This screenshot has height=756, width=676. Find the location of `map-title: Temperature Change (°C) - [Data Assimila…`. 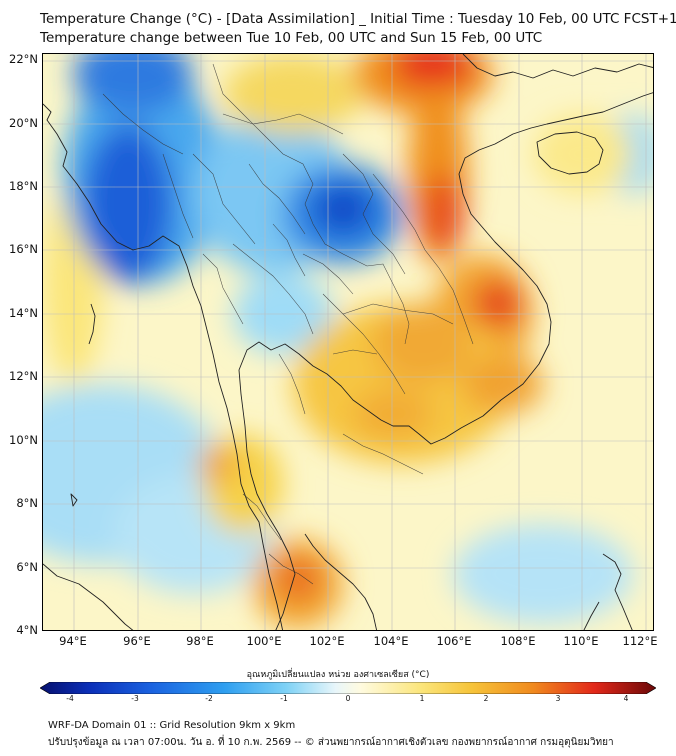

map-title: Temperature Change (°C) - [Data Assimila… is located at coordinates (358, 19).